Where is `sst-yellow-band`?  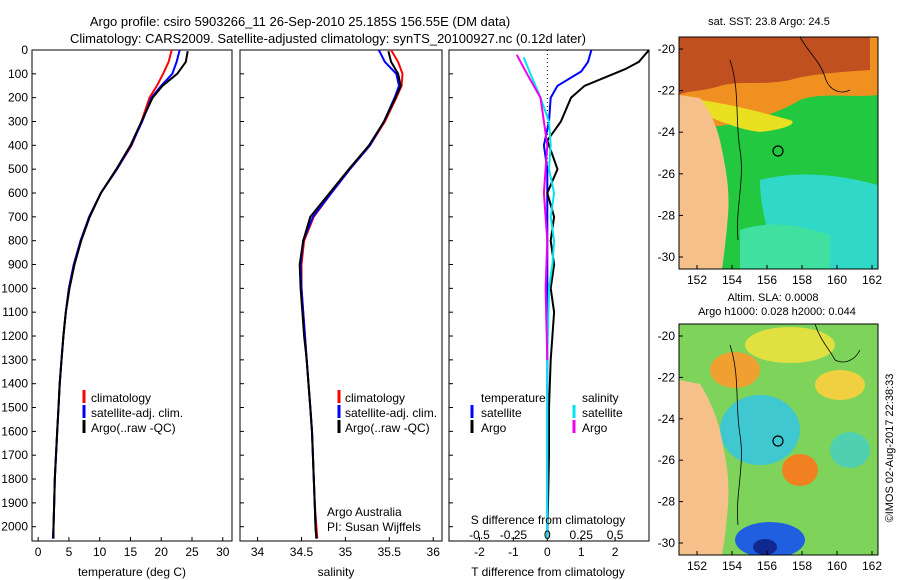
sst-yellow-band is located at coordinates (746, 116).